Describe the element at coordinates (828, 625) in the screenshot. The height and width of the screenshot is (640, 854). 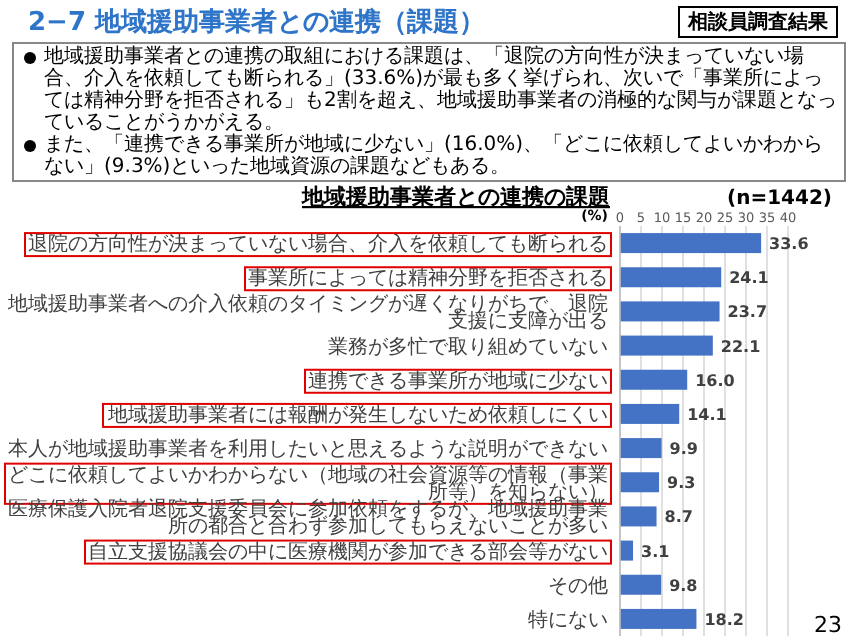
I see `text: 23` at that location.